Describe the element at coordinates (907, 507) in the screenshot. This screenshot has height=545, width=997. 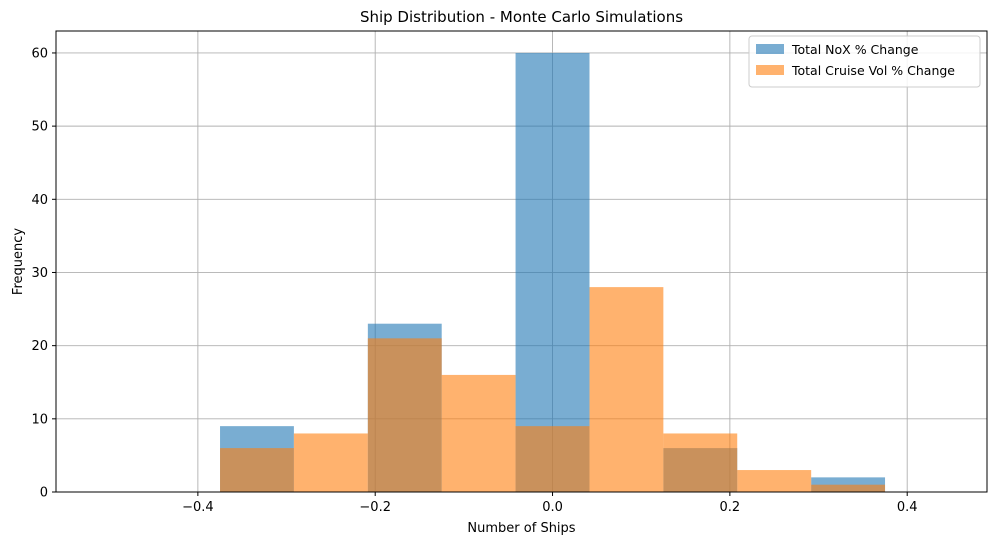
I see `x-tick-label: 0.4` at that location.